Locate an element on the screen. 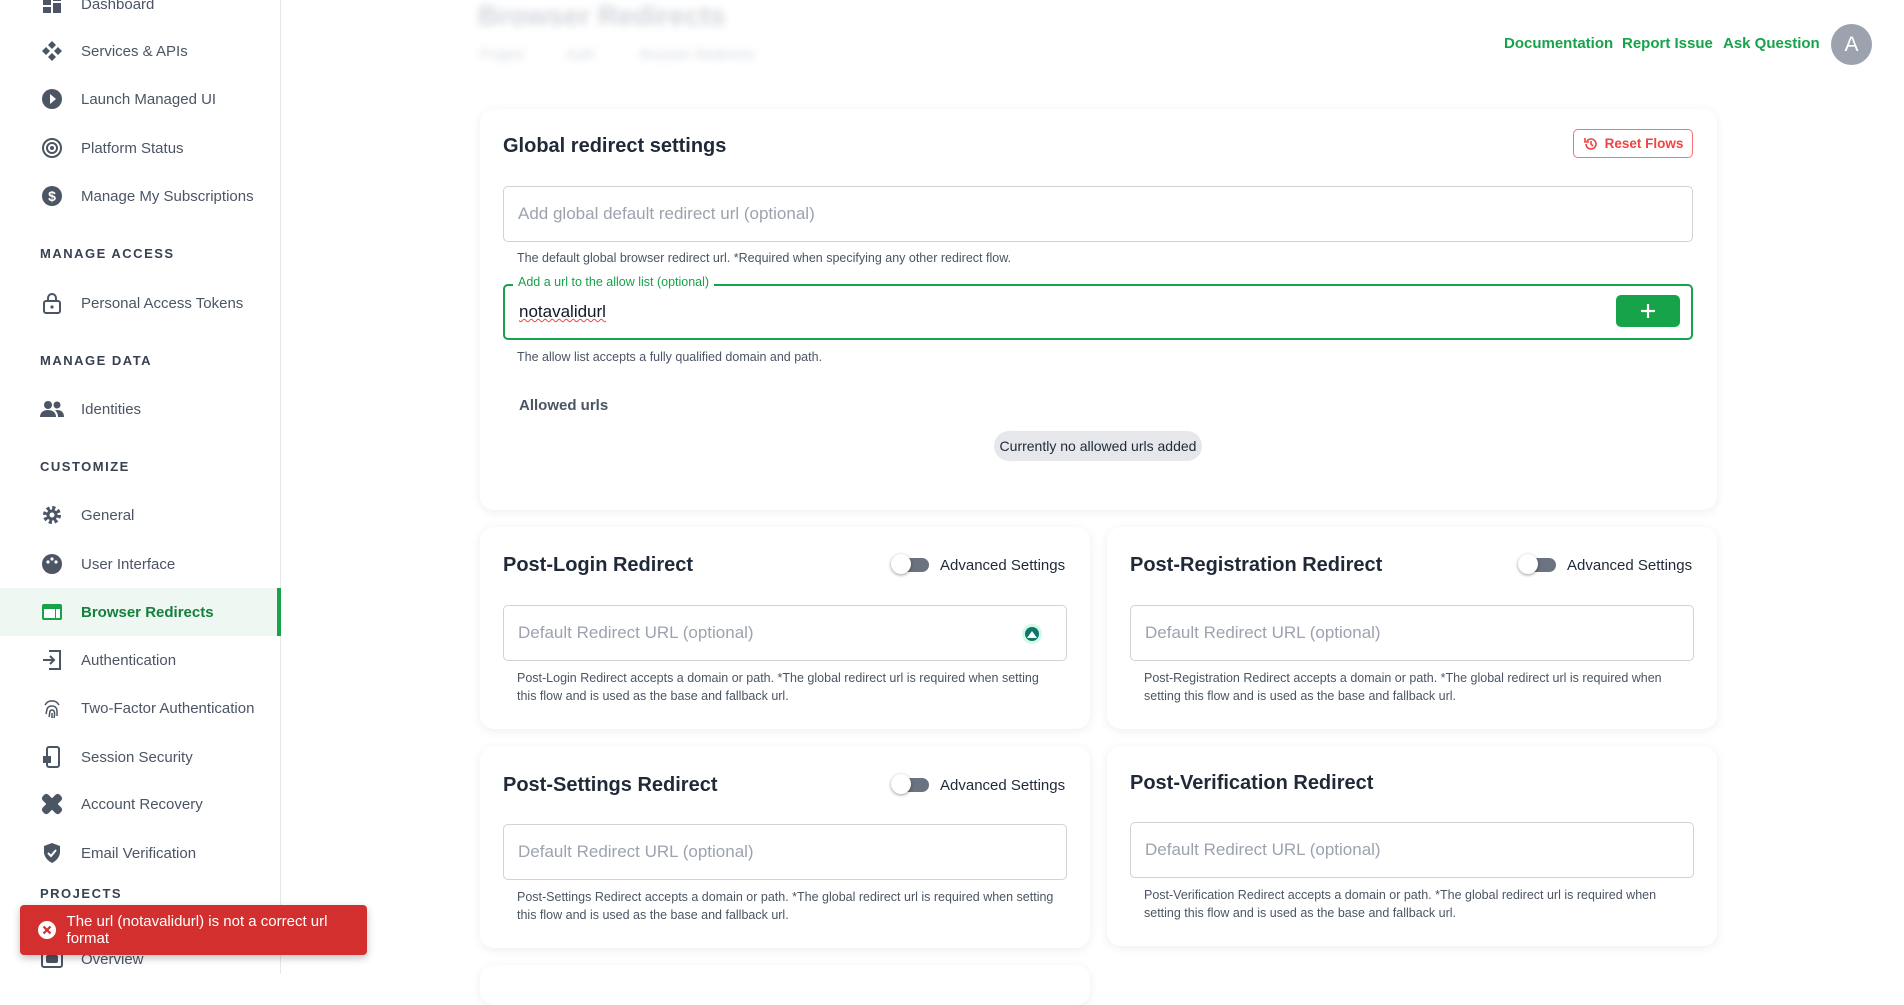 The height and width of the screenshot is (1005, 1904). post-verification-url-input: Default Redirect URL (optional) is located at coordinates (1412, 850).